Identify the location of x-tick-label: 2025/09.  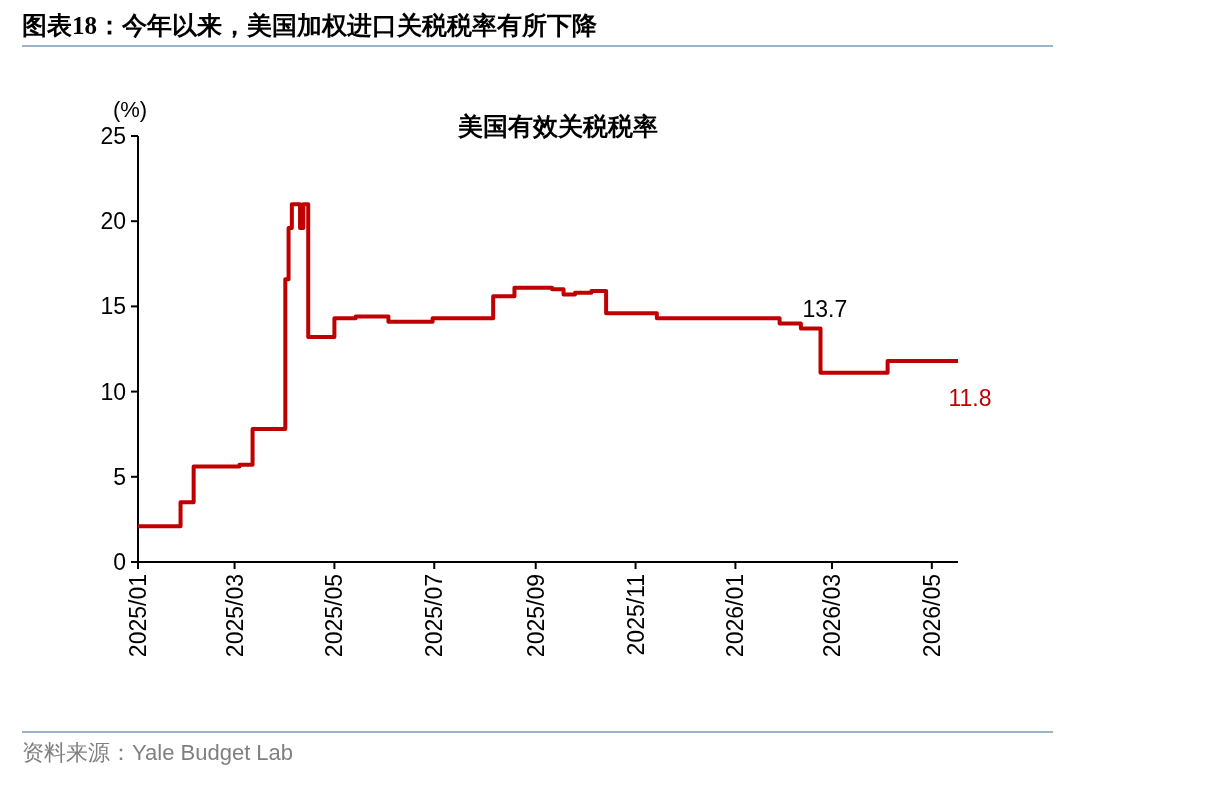
(535, 616).